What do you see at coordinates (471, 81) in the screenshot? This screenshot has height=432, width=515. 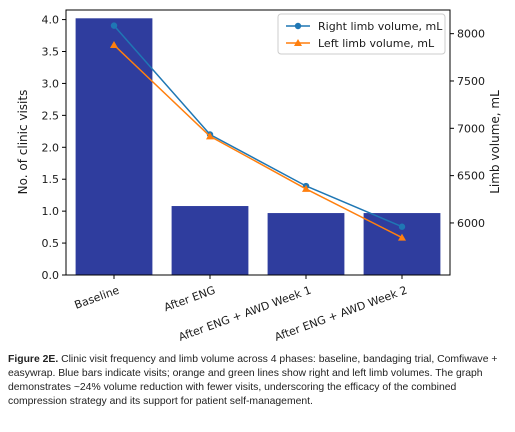 I see `right-tick-label-4: 7500` at bounding box center [471, 81].